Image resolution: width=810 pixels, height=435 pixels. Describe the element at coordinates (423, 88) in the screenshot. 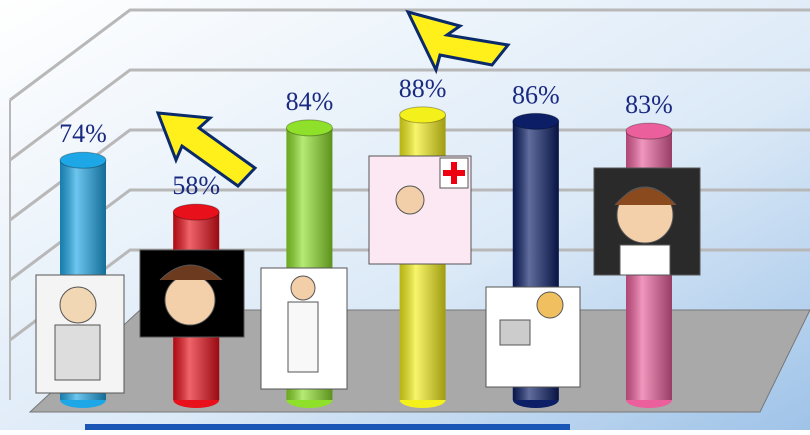

I see `value-label: 88%` at that location.